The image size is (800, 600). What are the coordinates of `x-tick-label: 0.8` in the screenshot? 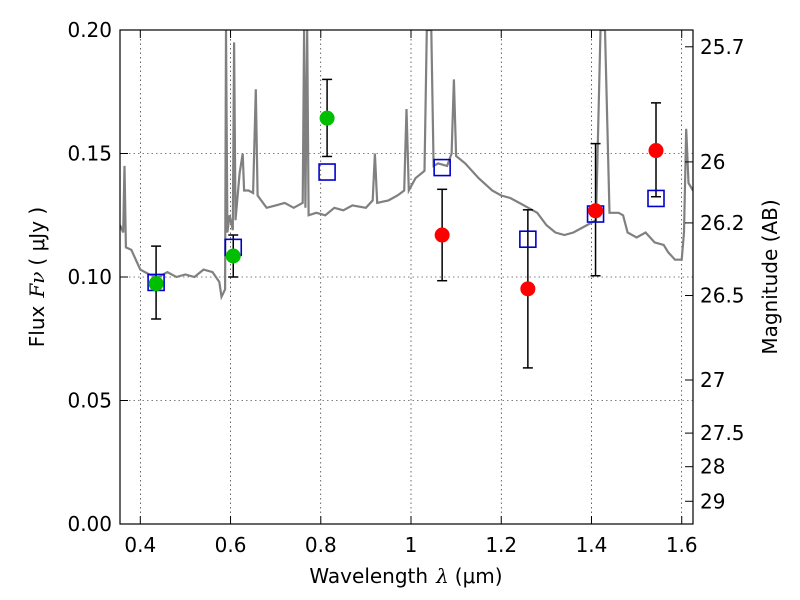 It's located at (321, 545).